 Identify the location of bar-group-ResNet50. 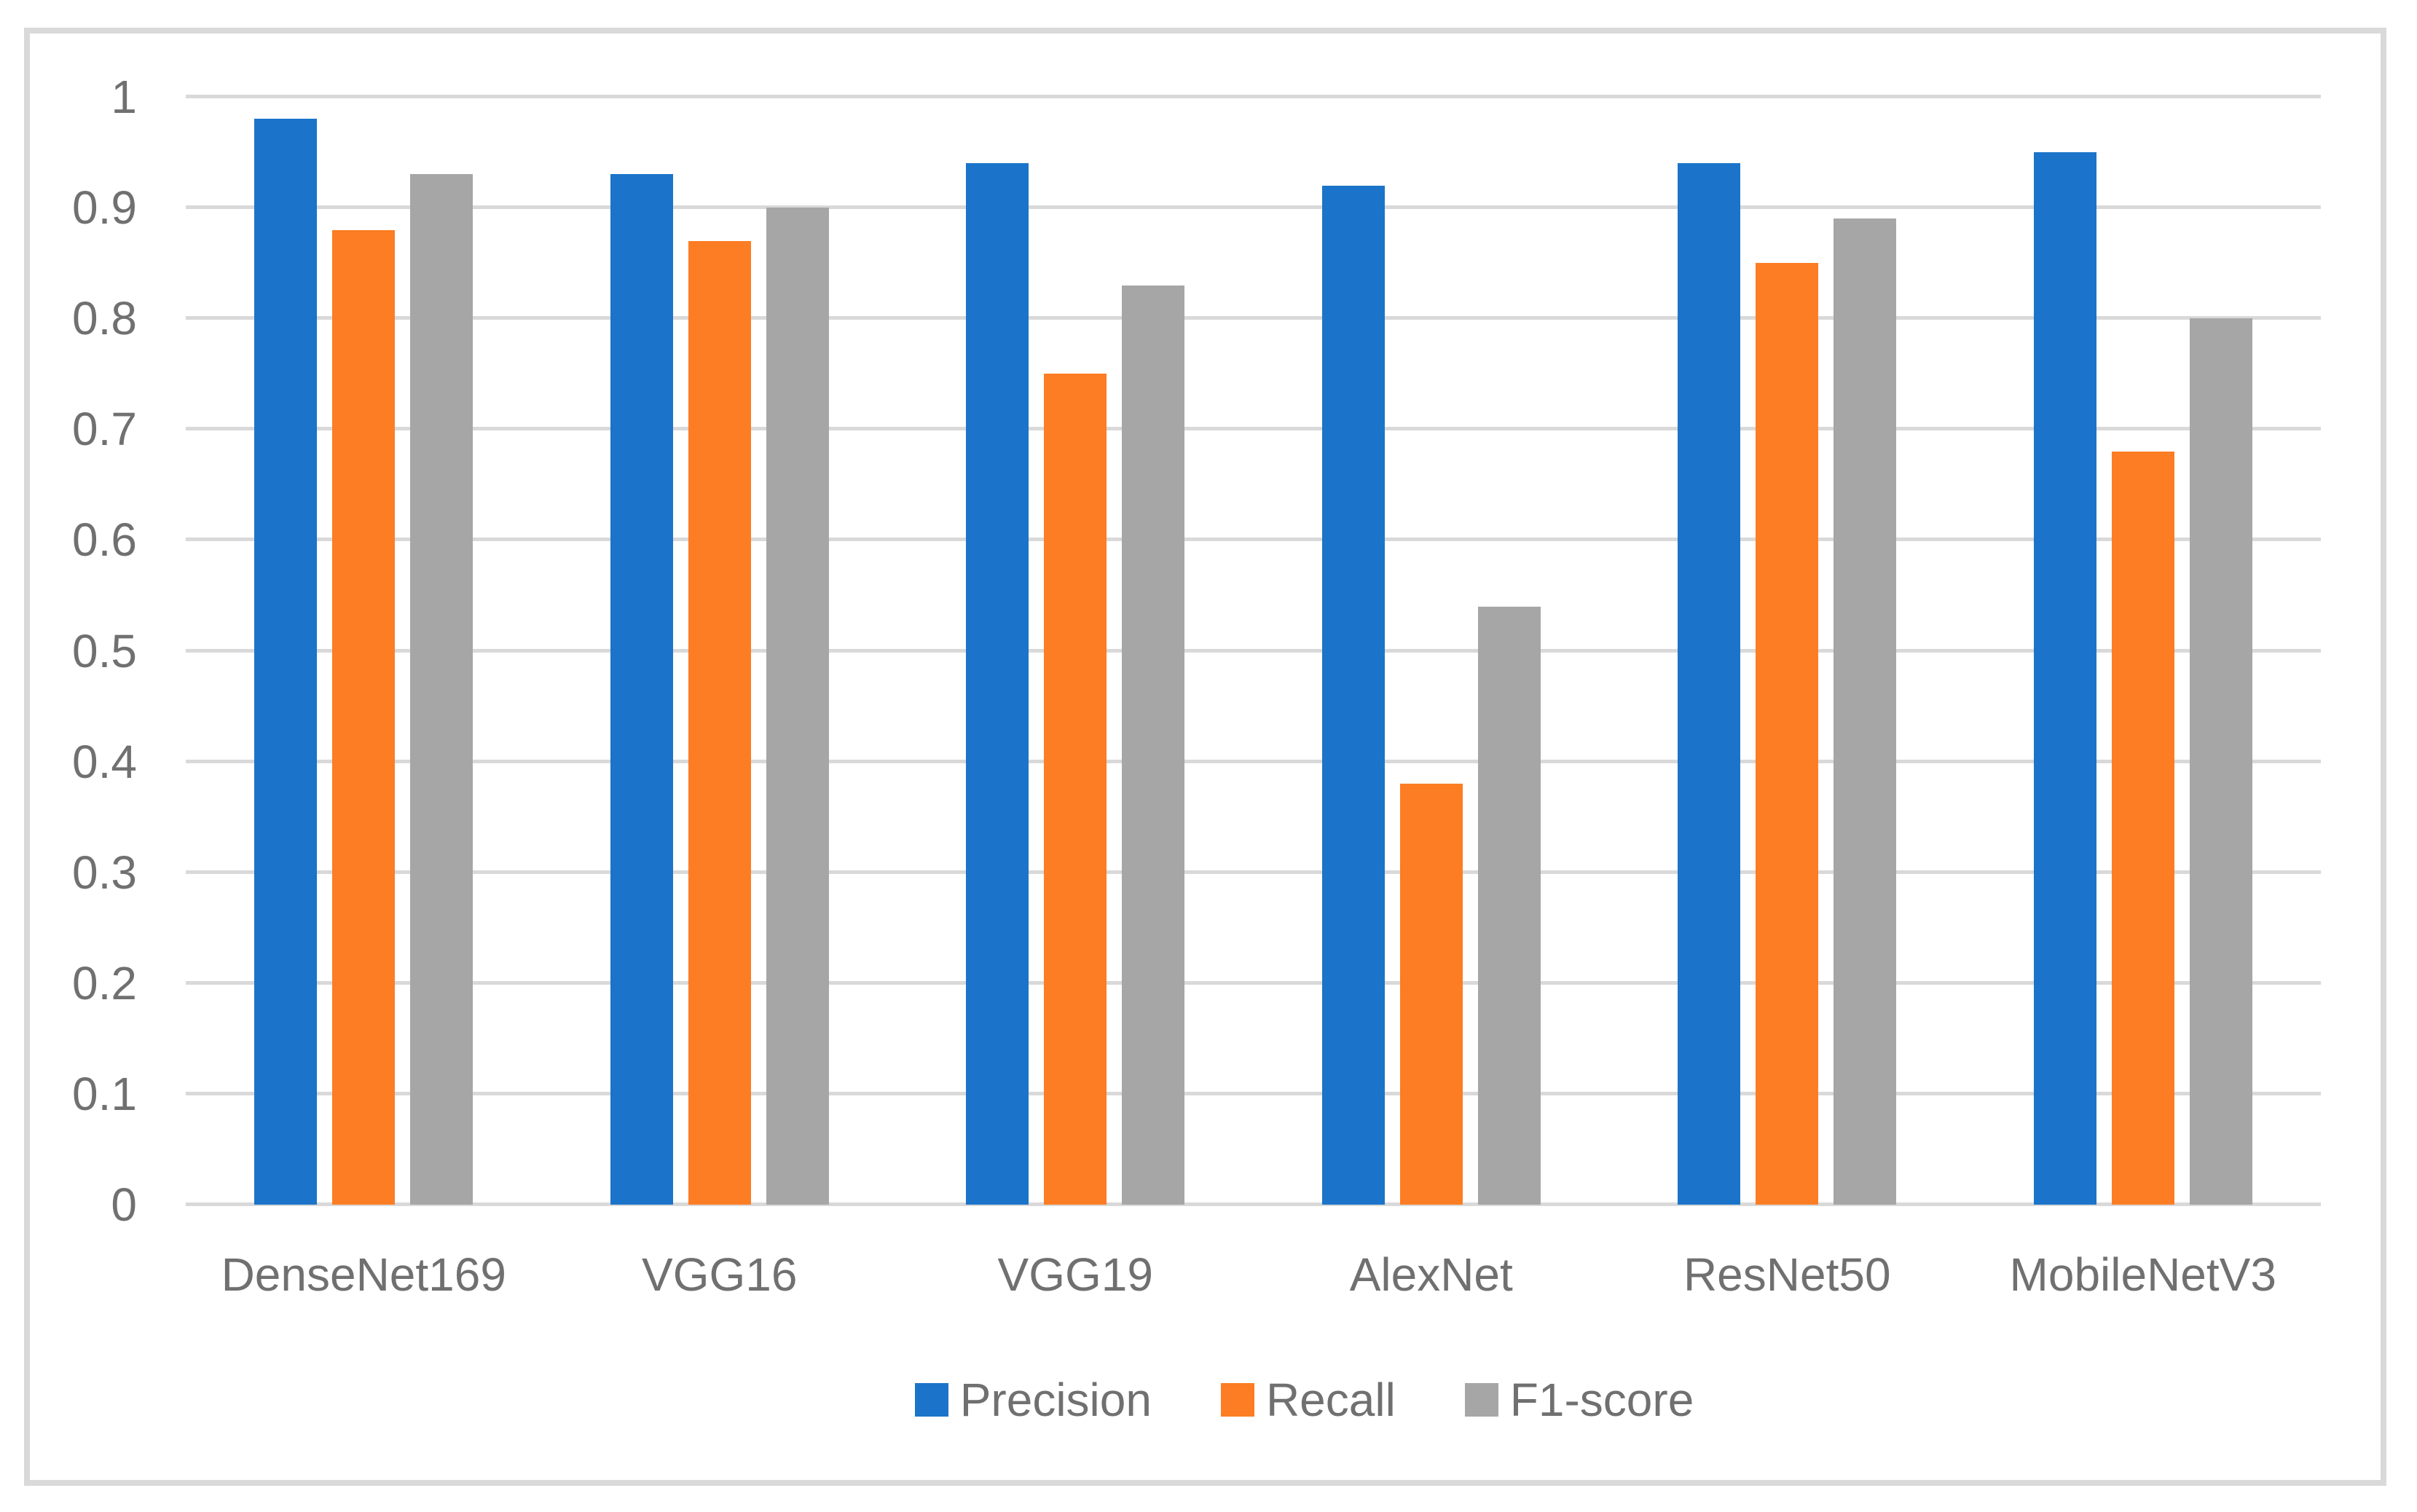
(1787, 651).